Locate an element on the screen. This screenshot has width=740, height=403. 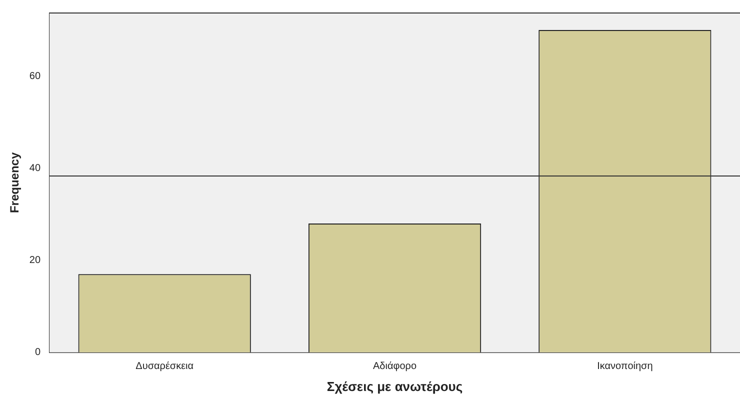
x-axis-title: Σχέσεις με ανωτέρους is located at coordinates (394, 386).